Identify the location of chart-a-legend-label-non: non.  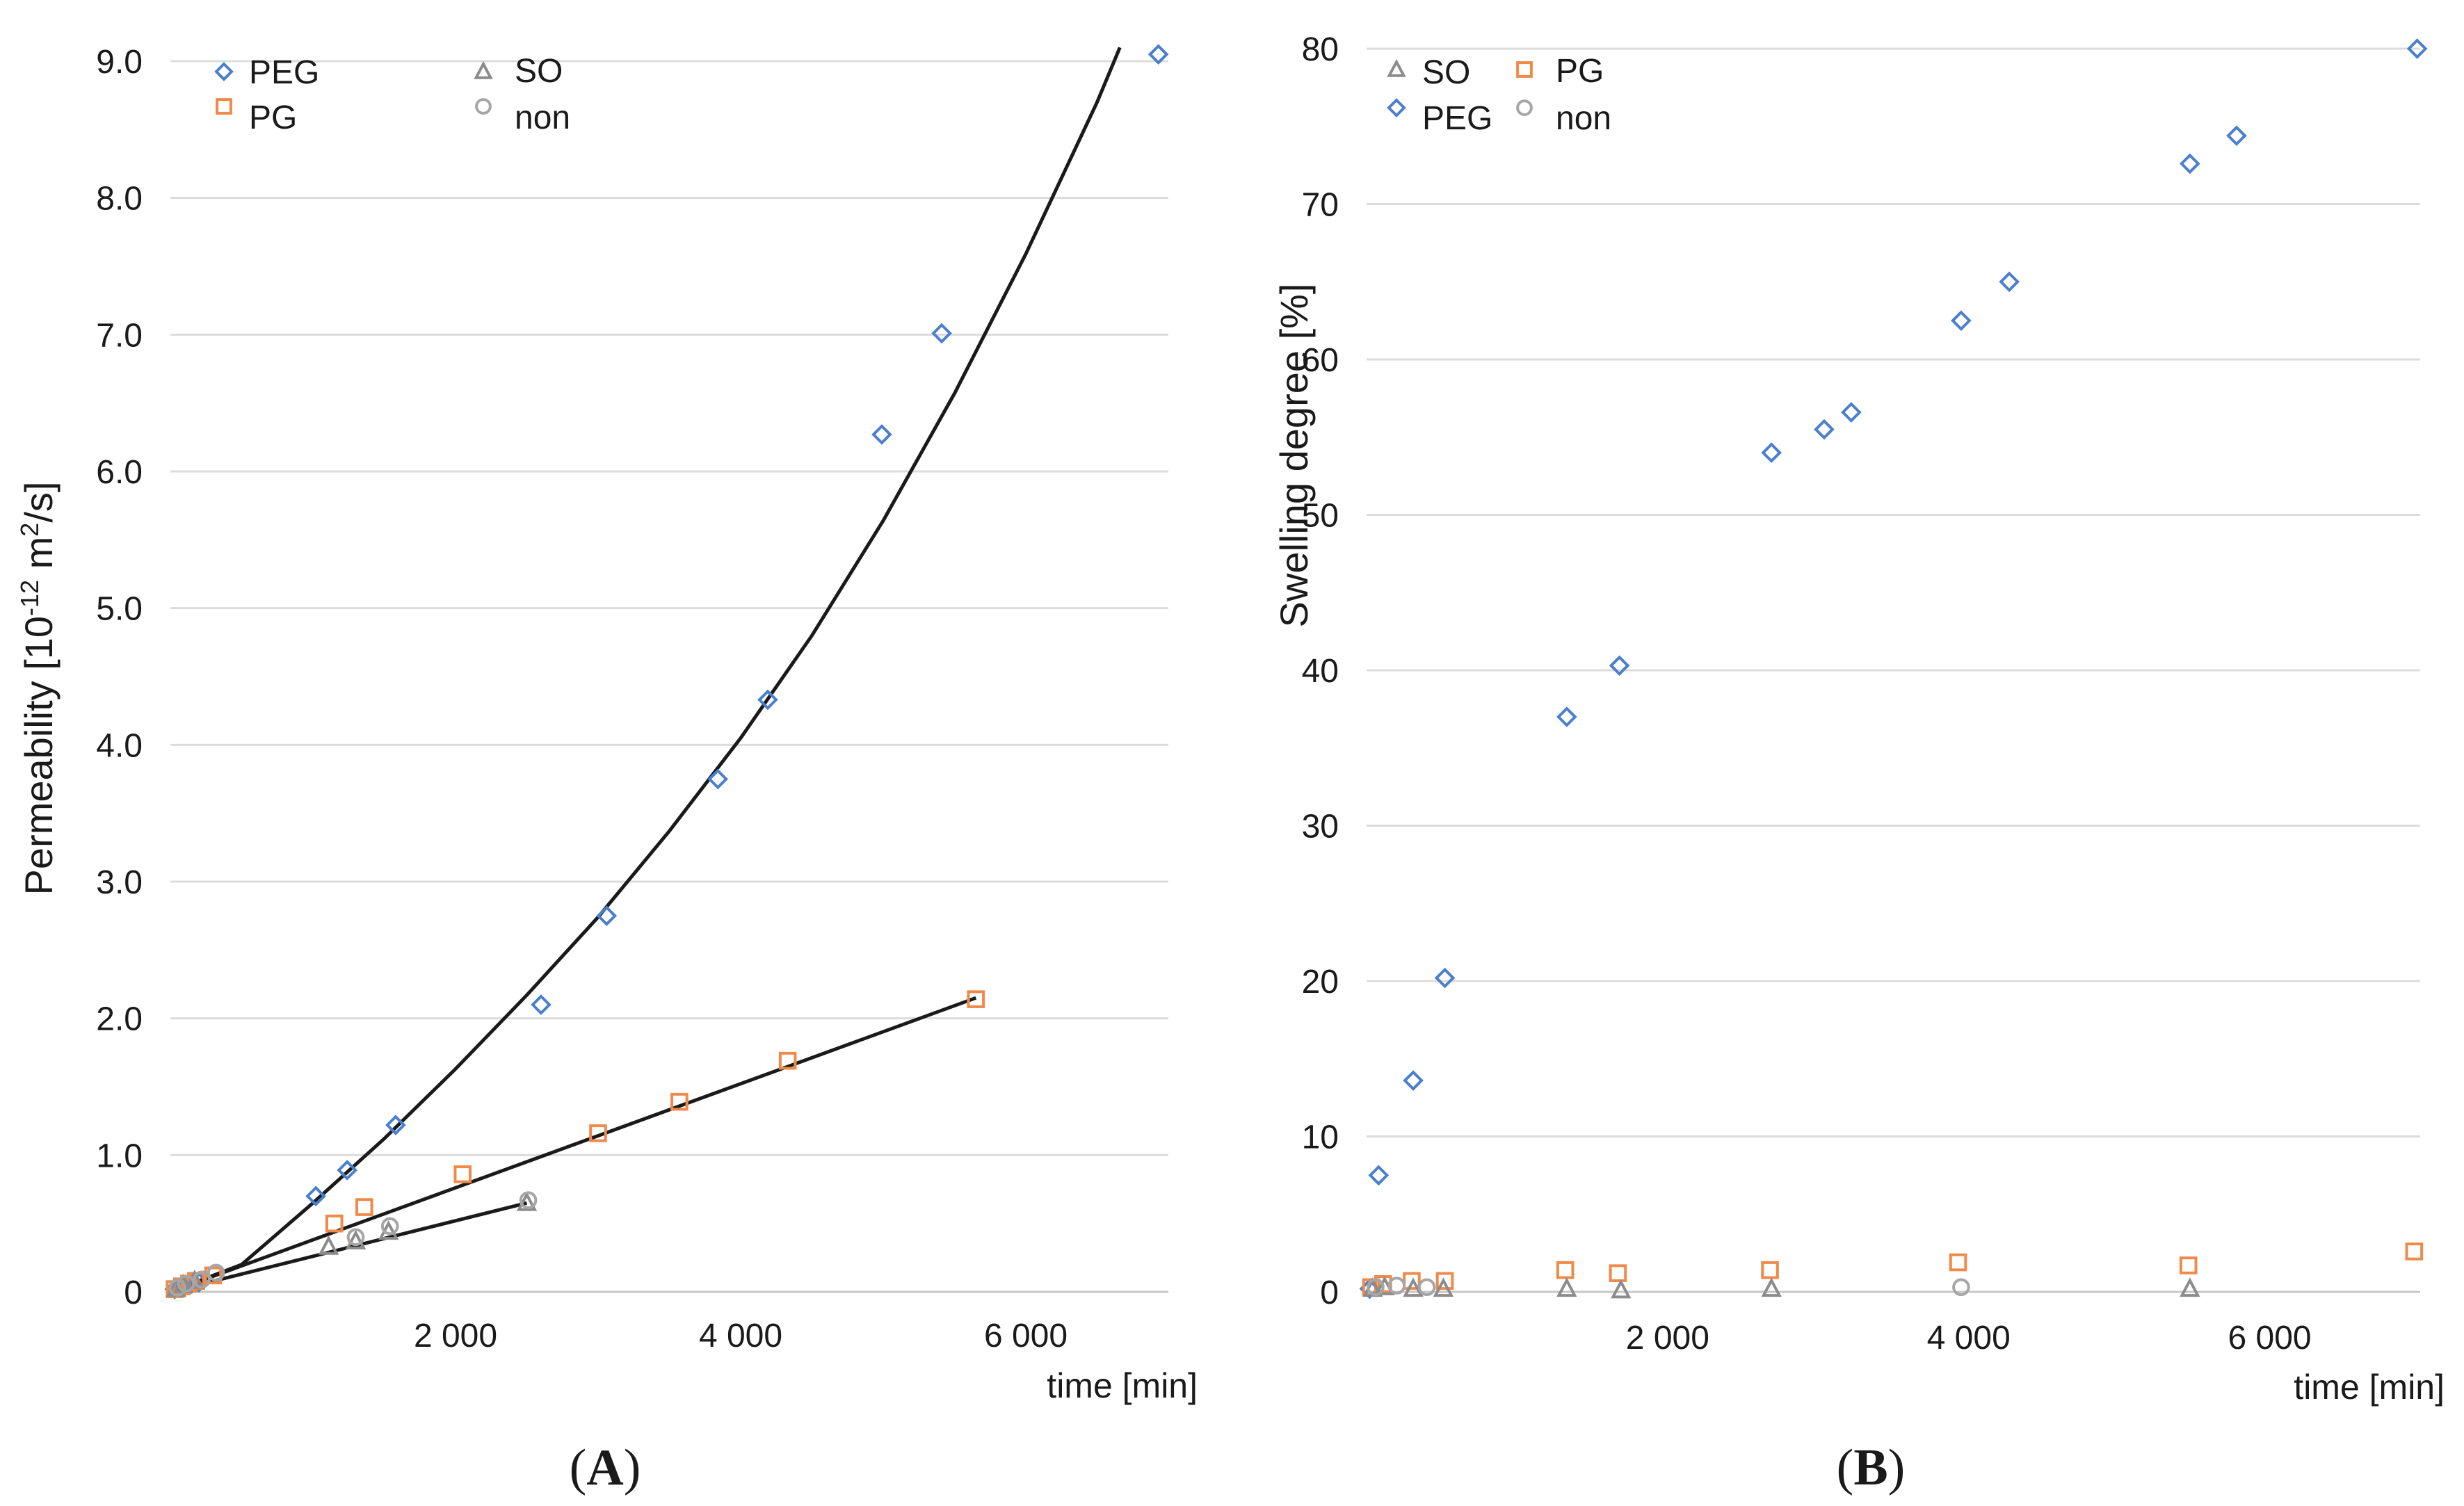
(542, 118).